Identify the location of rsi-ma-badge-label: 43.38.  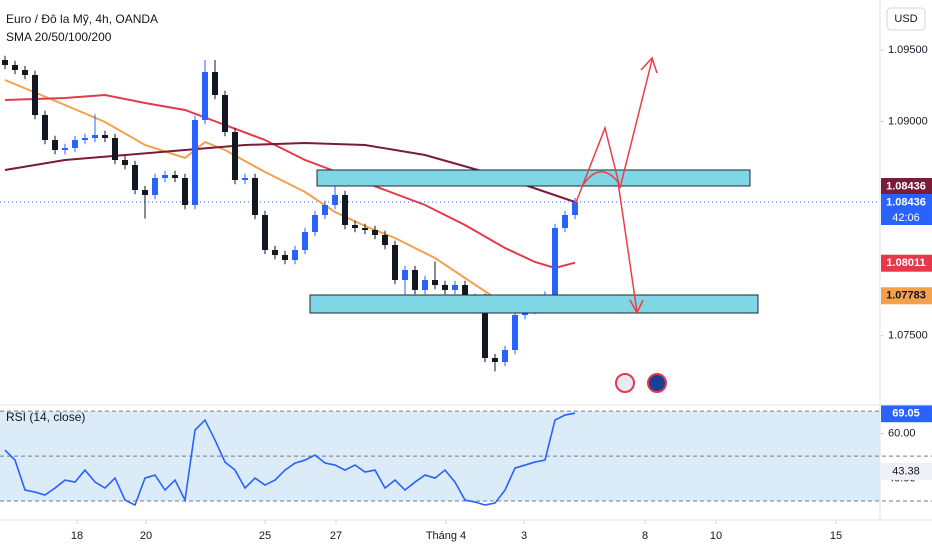
(906, 471).